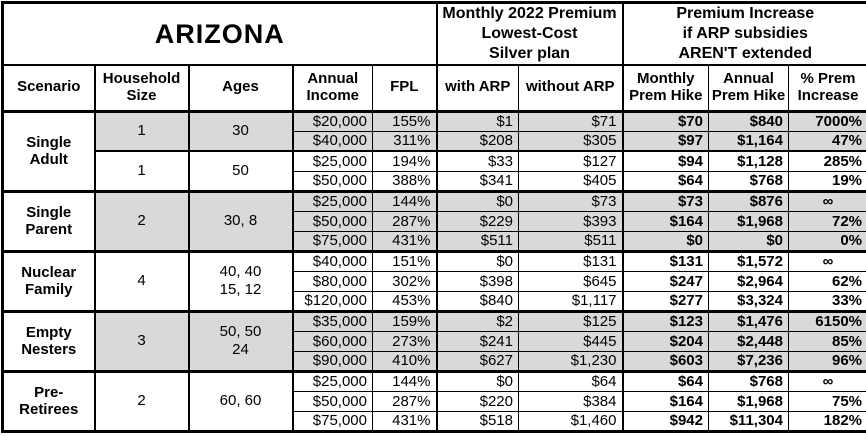  I want to click on fpl-cell: 151%, so click(405, 261).